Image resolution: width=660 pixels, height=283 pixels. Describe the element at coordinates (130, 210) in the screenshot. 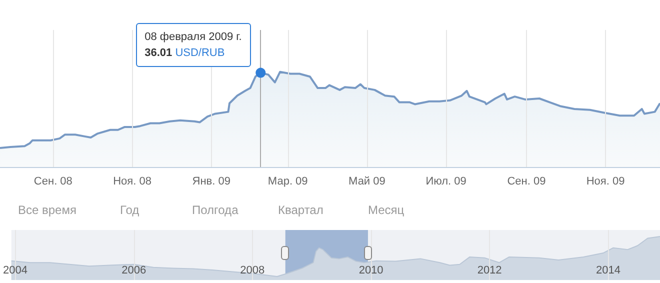

I see `text: Год` at that location.